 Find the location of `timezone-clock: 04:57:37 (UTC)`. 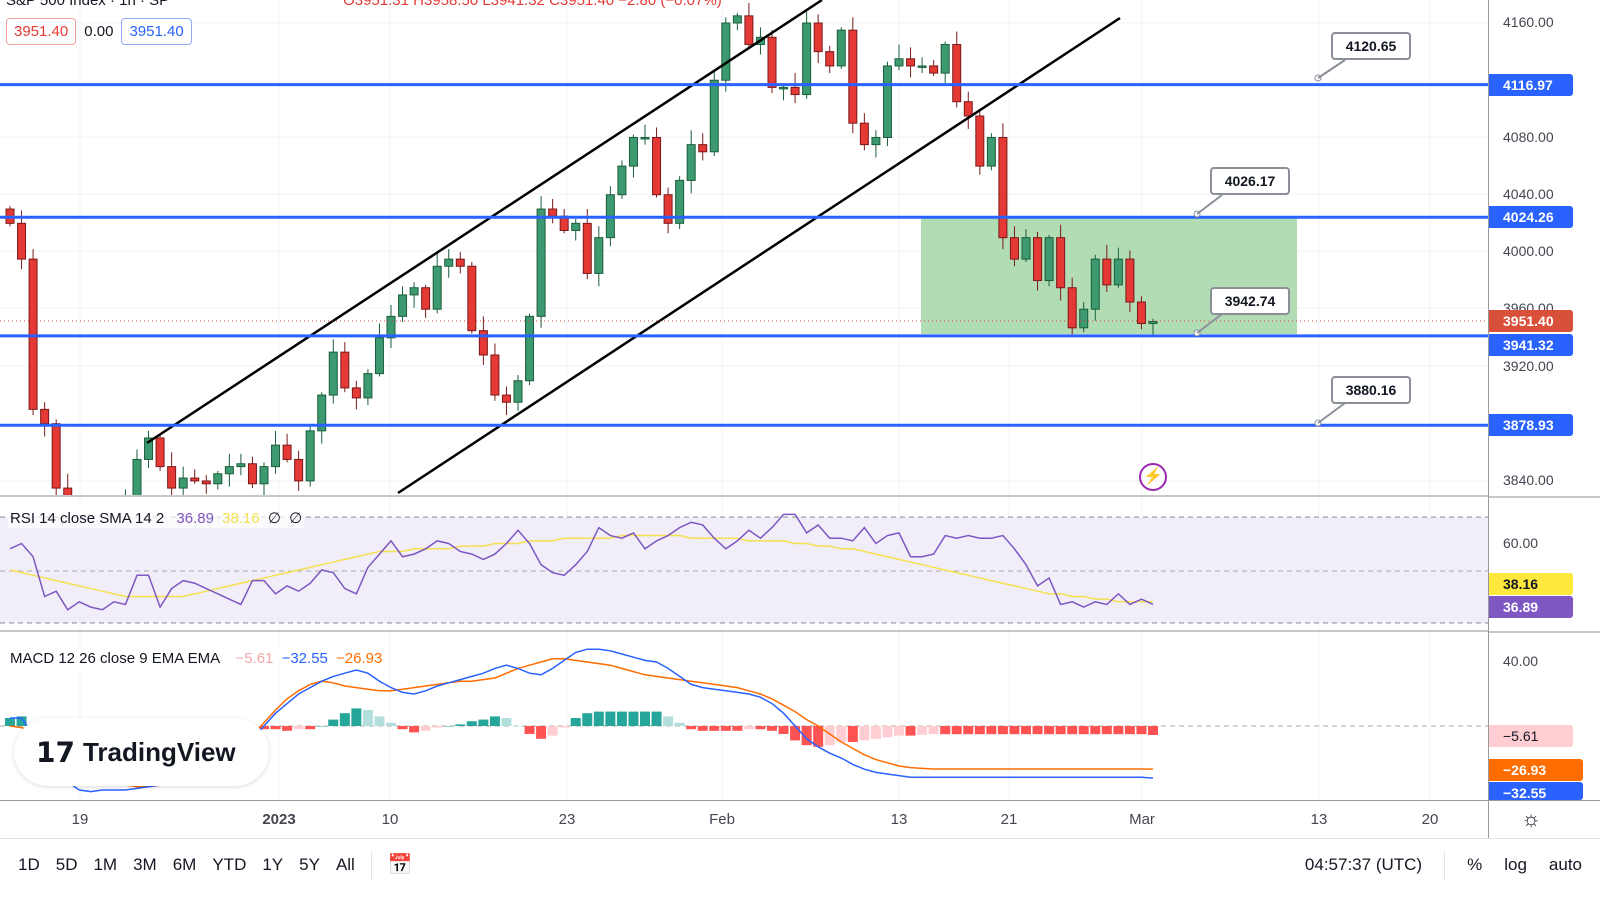

timezone-clock: 04:57:37 (UTC) is located at coordinates (1363, 864).